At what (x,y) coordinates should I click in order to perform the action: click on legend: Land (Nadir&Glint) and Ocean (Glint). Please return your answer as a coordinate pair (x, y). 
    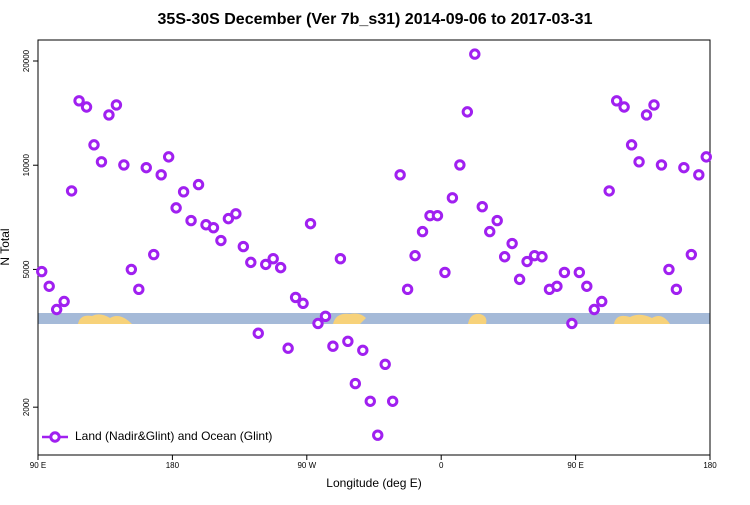
    Looking at the image, I should click on (157, 436).